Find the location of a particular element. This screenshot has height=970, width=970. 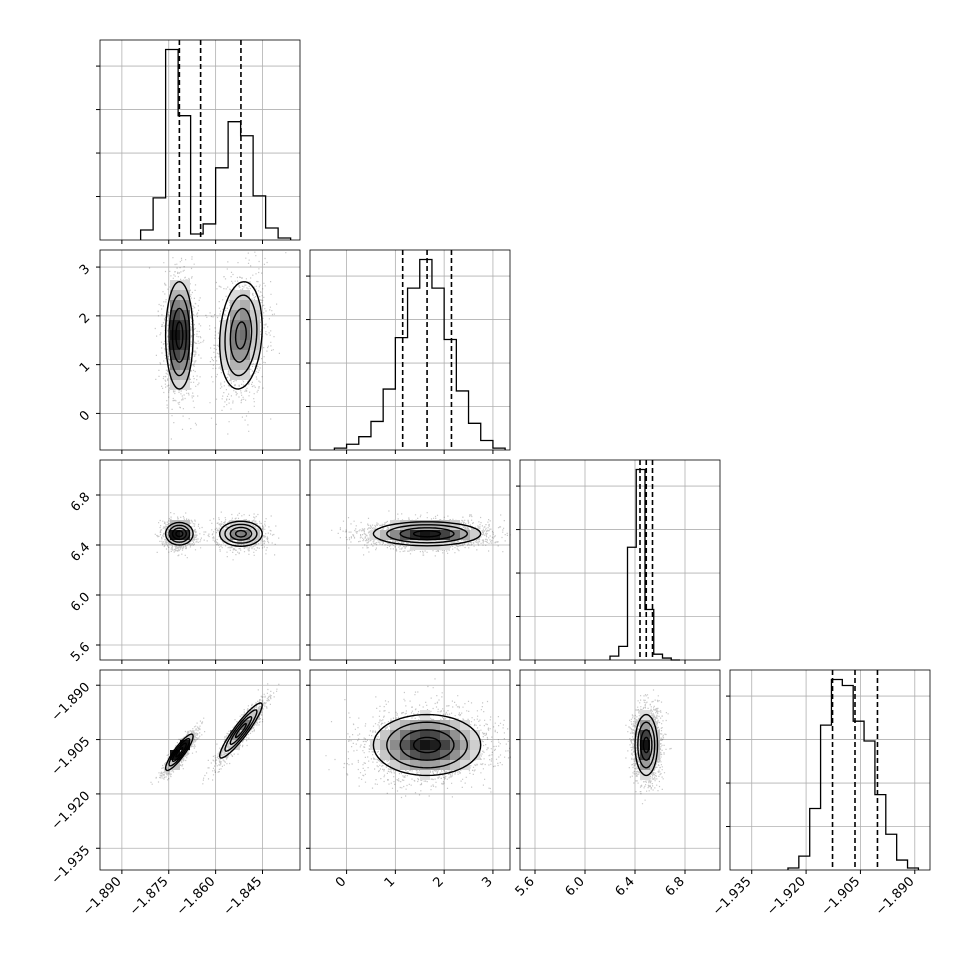

x-tick-label-p3-0: −1.935 is located at coordinates (732, 896).